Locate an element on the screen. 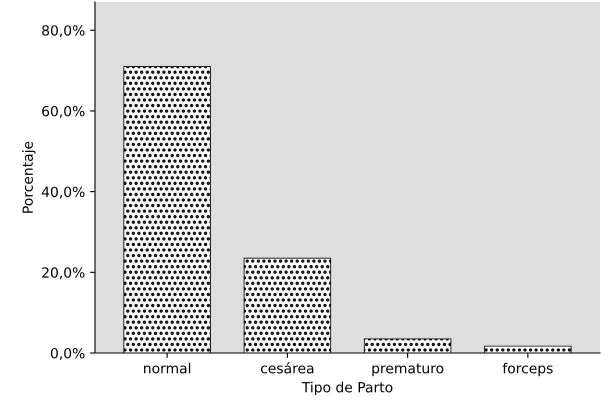  x-tick-label: prematuro is located at coordinates (408, 370).